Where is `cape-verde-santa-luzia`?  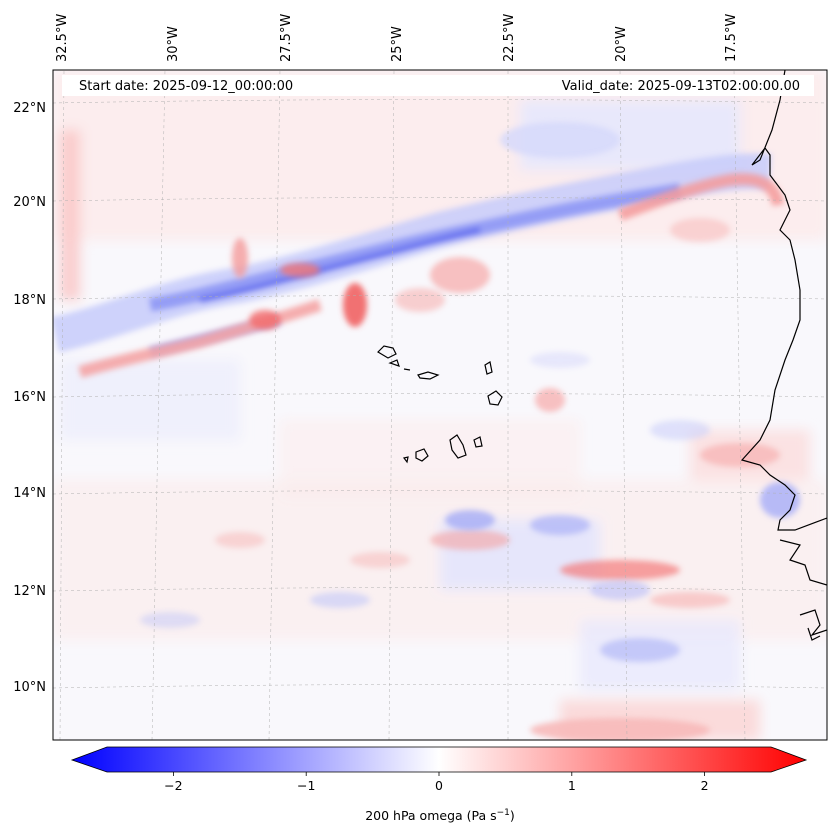
cape-verde-santa-luzia is located at coordinates (407, 369).